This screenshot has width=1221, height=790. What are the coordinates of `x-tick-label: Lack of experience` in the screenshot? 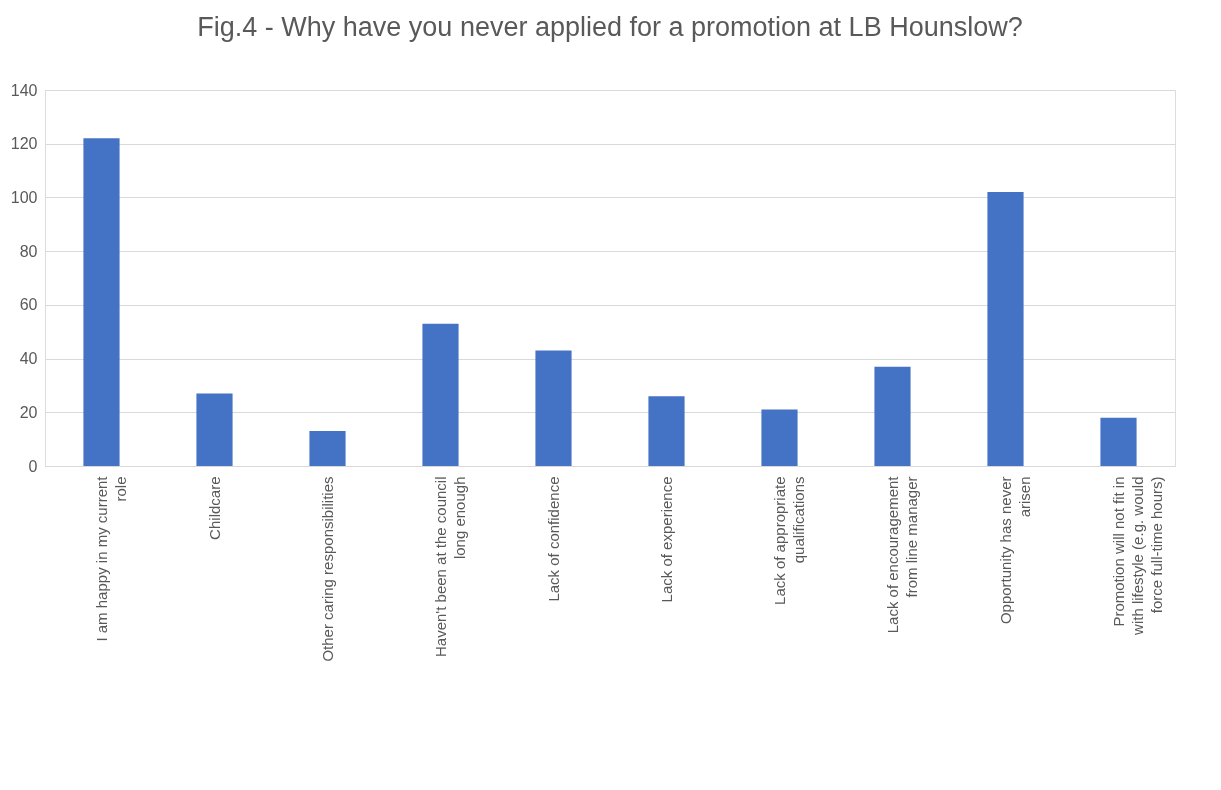 It's located at (666, 539).